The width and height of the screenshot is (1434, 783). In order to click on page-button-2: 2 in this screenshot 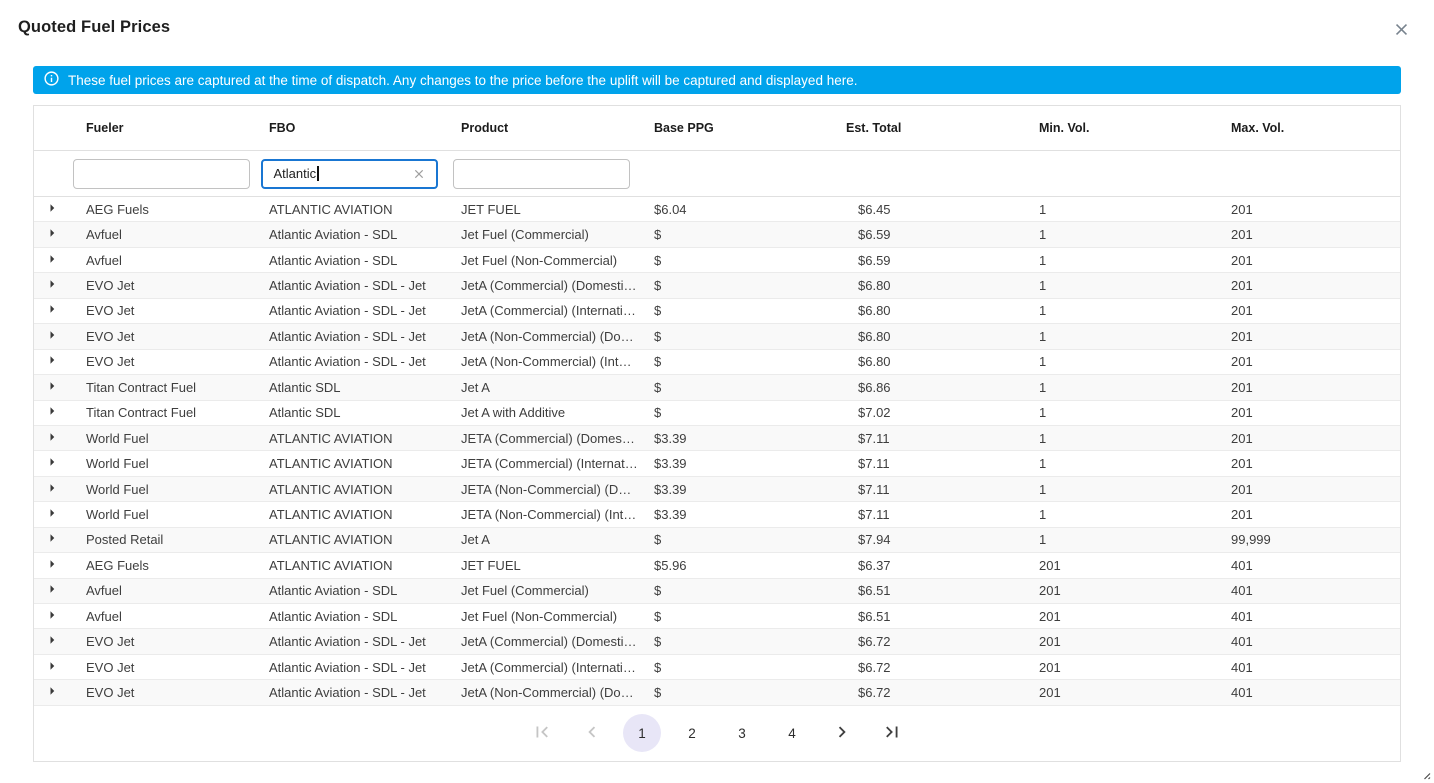, I will do `click(692, 733)`.